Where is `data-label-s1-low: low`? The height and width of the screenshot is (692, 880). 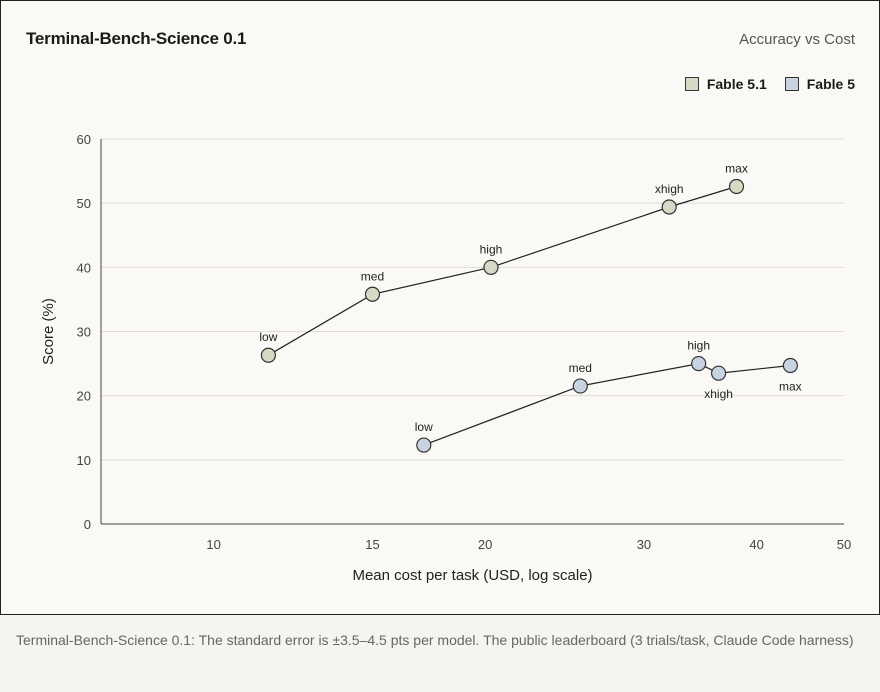 data-label-s1-low: low is located at coordinates (424, 427).